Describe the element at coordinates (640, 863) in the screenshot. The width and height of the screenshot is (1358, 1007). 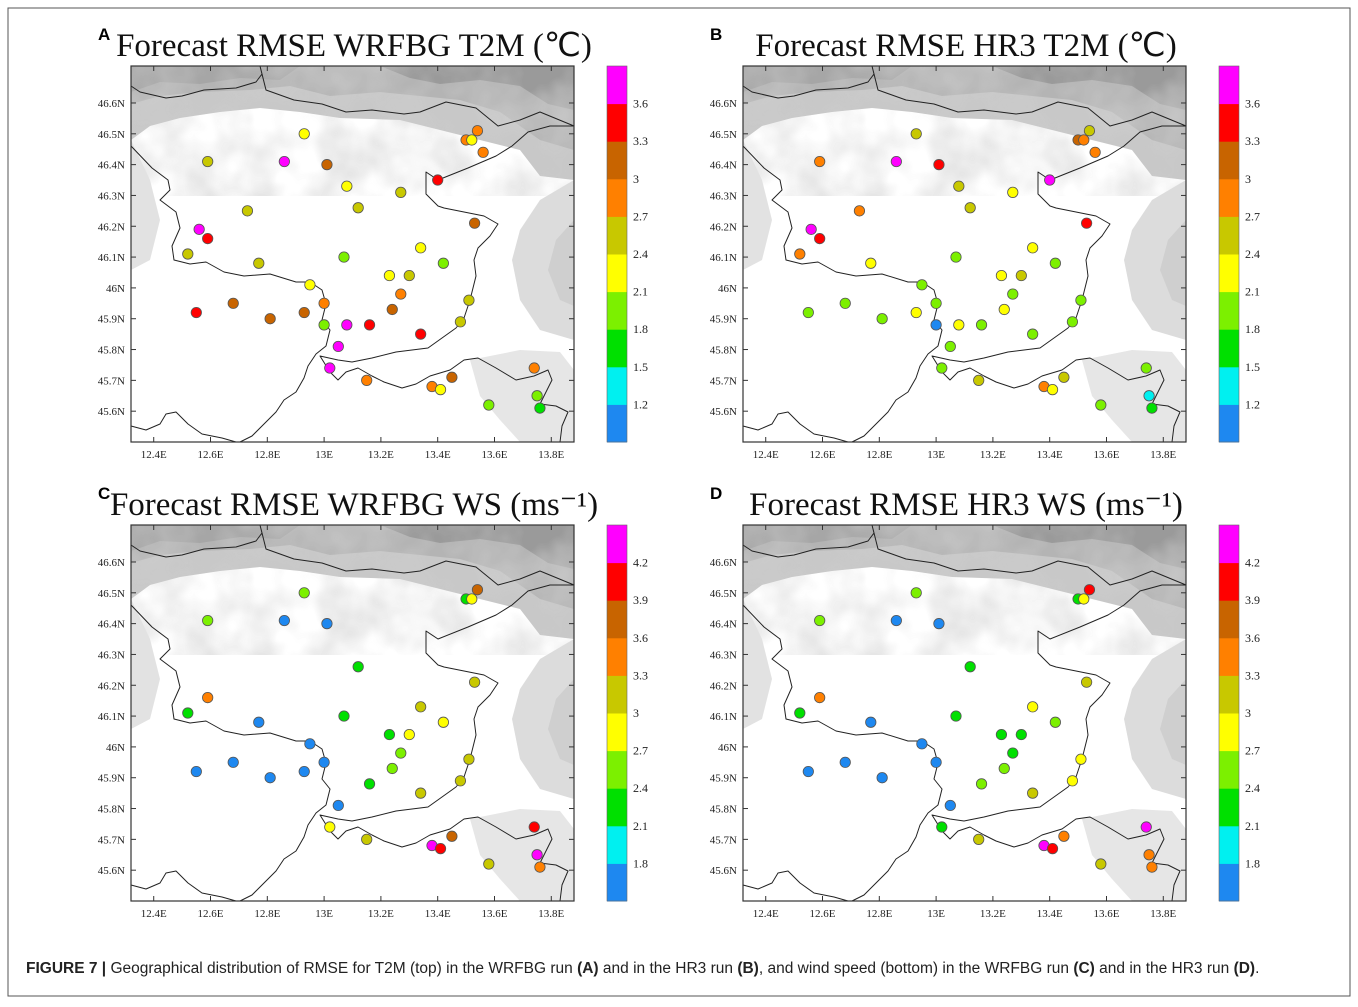
I see `colorbar-label: 1.8` at that location.